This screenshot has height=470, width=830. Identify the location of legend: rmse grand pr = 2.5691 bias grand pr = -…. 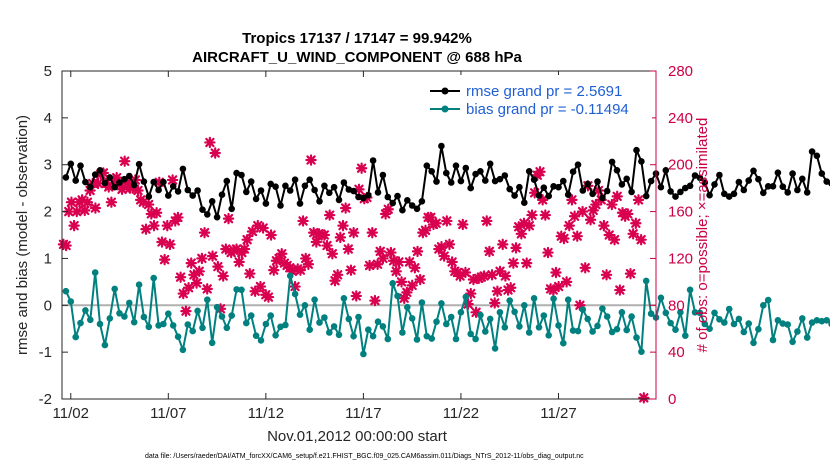
(536, 97).